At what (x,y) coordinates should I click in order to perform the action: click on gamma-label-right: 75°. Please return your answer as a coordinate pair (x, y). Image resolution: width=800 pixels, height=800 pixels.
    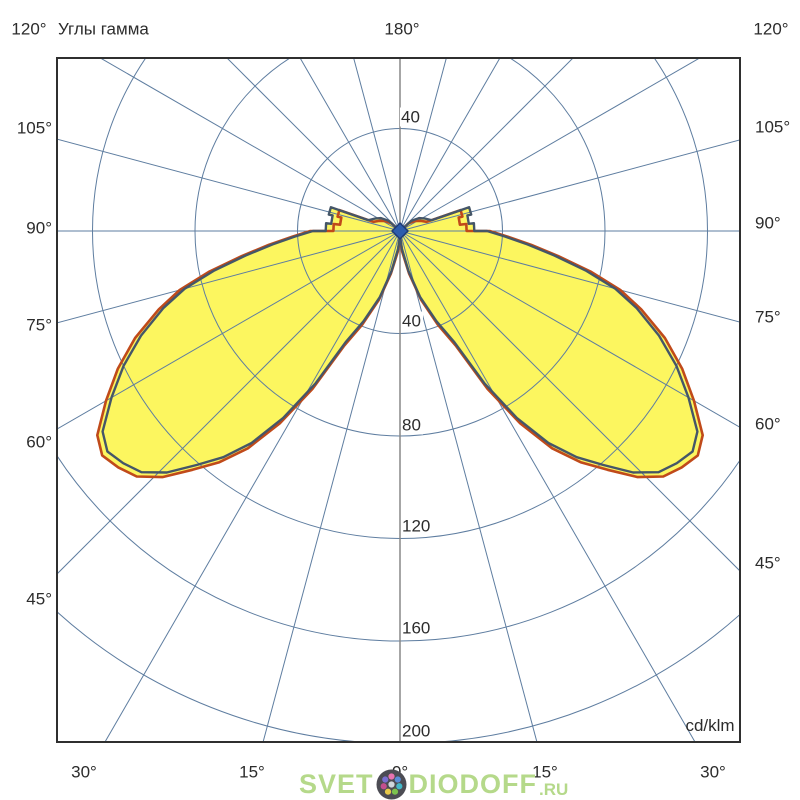
    Looking at the image, I should click on (768, 317).